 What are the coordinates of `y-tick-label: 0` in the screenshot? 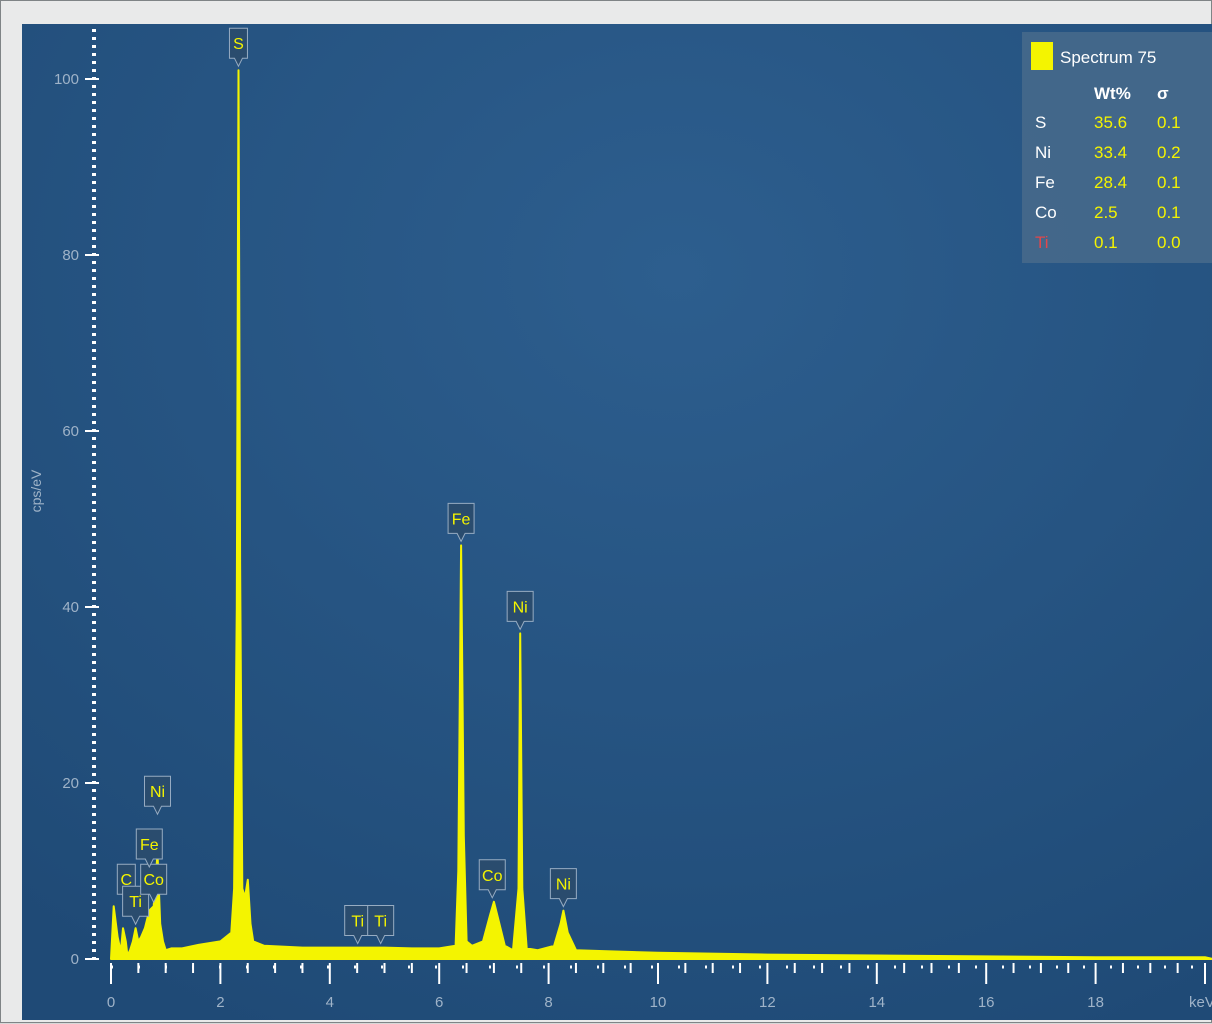 It's located at (75, 959).